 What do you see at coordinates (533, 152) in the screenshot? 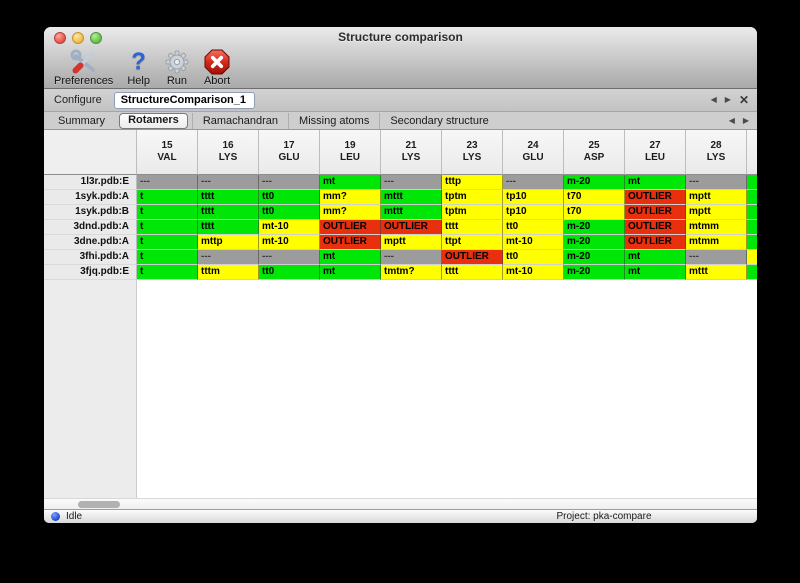
I see `column-header: 24 GLU` at bounding box center [533, 152].